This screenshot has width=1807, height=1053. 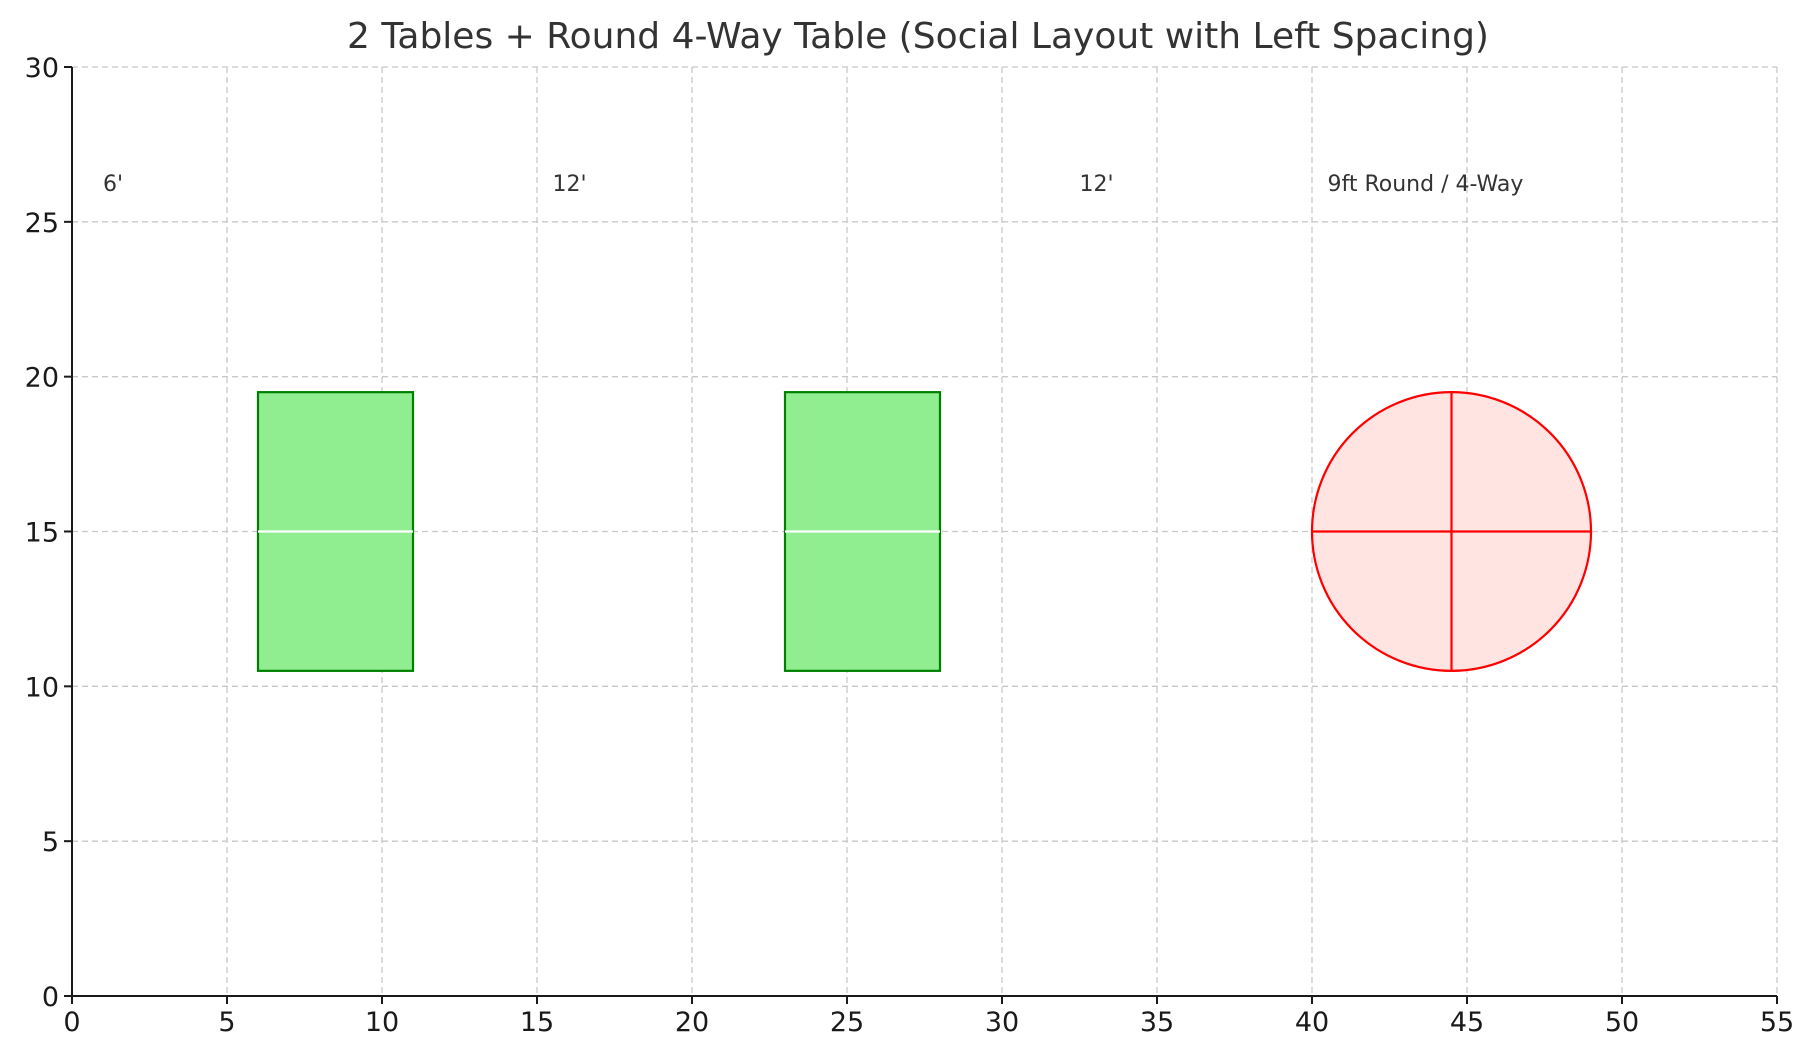 I want to click on x-tick-label: 40, so click(x=1312, y=1022).